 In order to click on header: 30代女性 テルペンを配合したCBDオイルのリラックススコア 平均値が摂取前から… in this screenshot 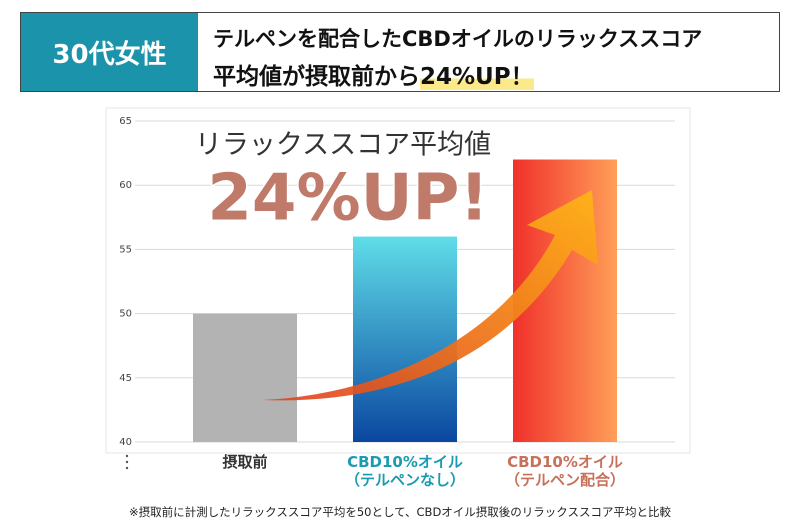, I will do `click(400, 52)`.